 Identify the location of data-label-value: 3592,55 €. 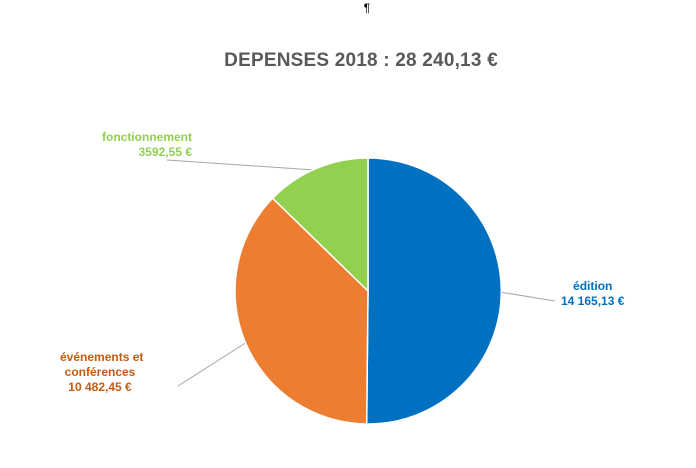
(165, 152).